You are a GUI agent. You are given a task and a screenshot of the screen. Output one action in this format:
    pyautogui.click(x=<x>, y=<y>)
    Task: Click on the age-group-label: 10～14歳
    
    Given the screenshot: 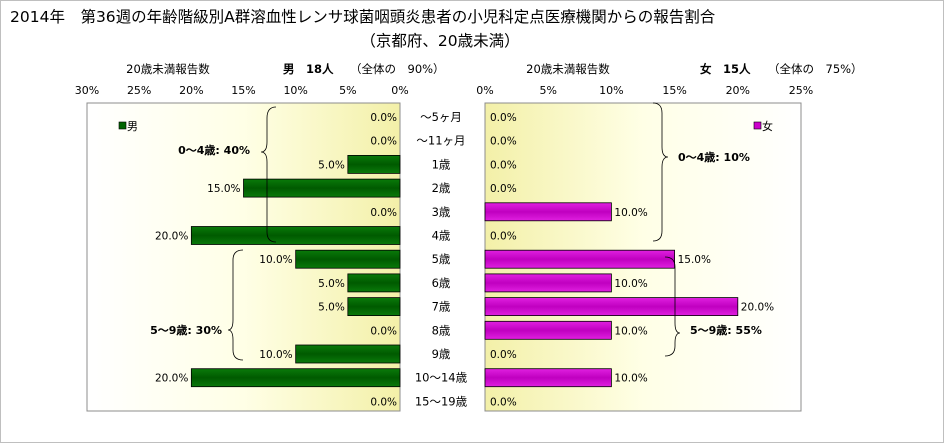 What is the action you would take?
    pyautogui.click(x=441, y=378)
    